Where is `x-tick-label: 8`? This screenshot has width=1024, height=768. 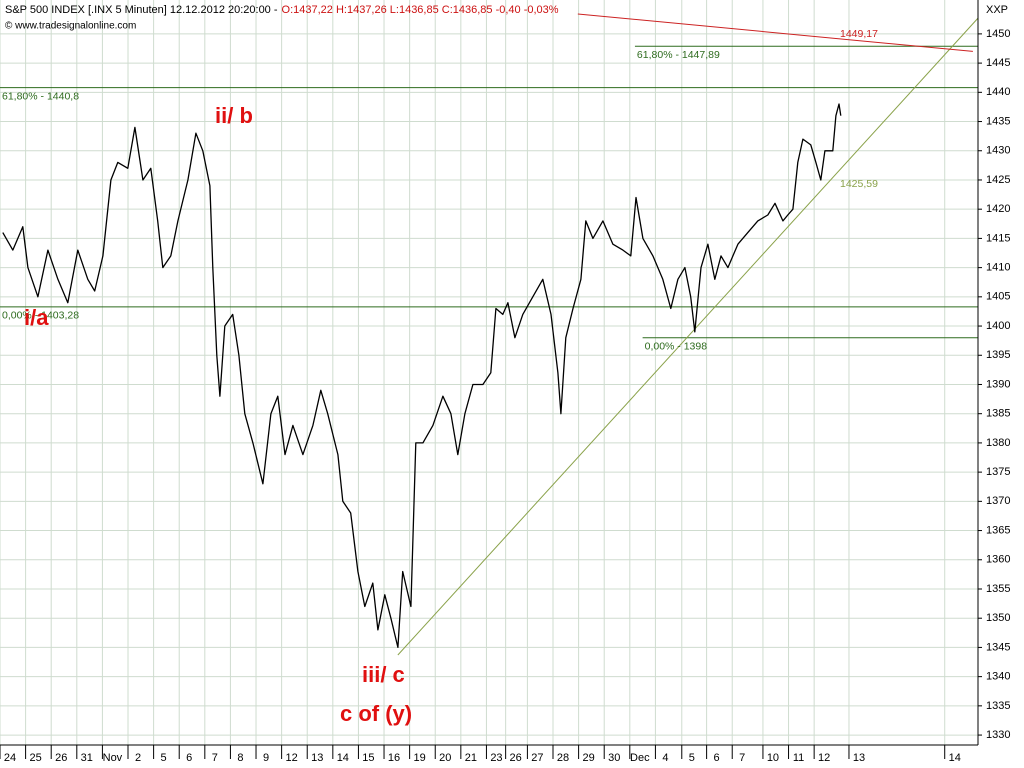
x-tick-label: 8 is located at coordinates (240, 758).